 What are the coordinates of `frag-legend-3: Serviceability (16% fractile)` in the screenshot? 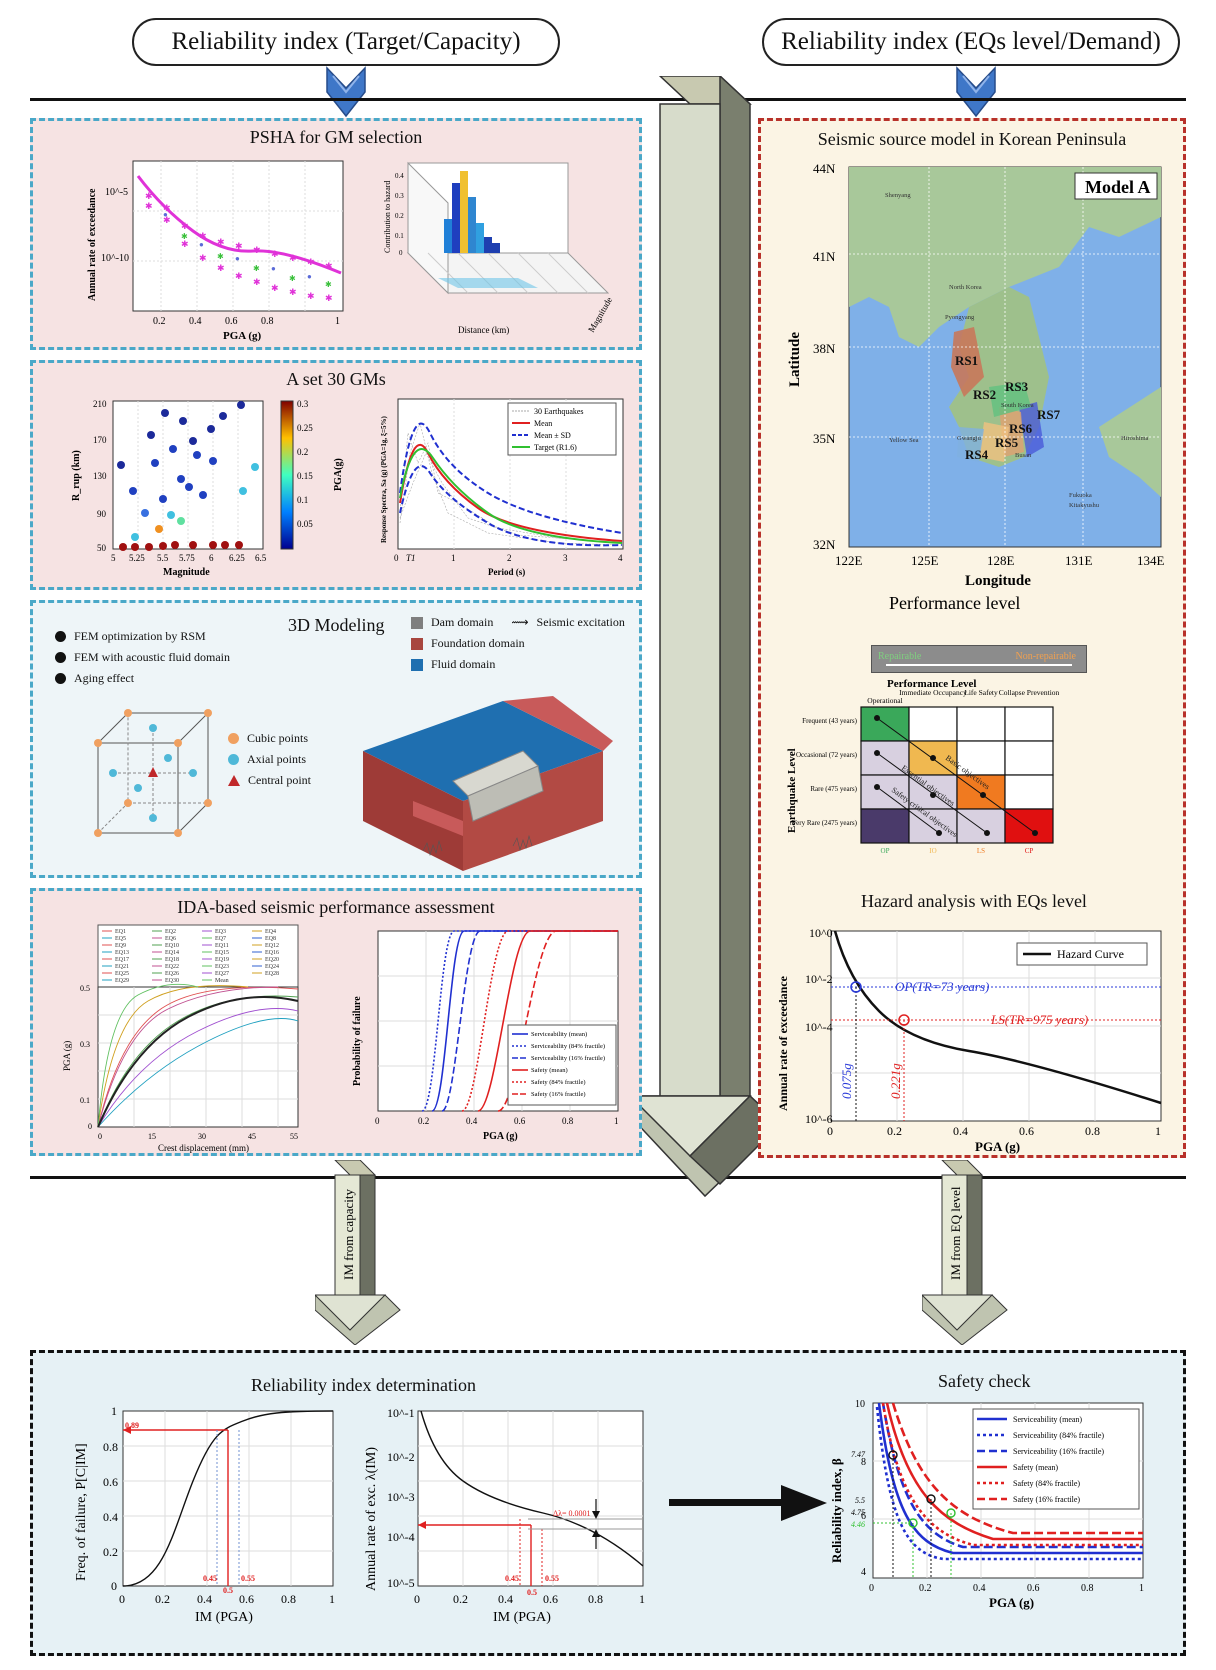 It's located at (568, 1058).